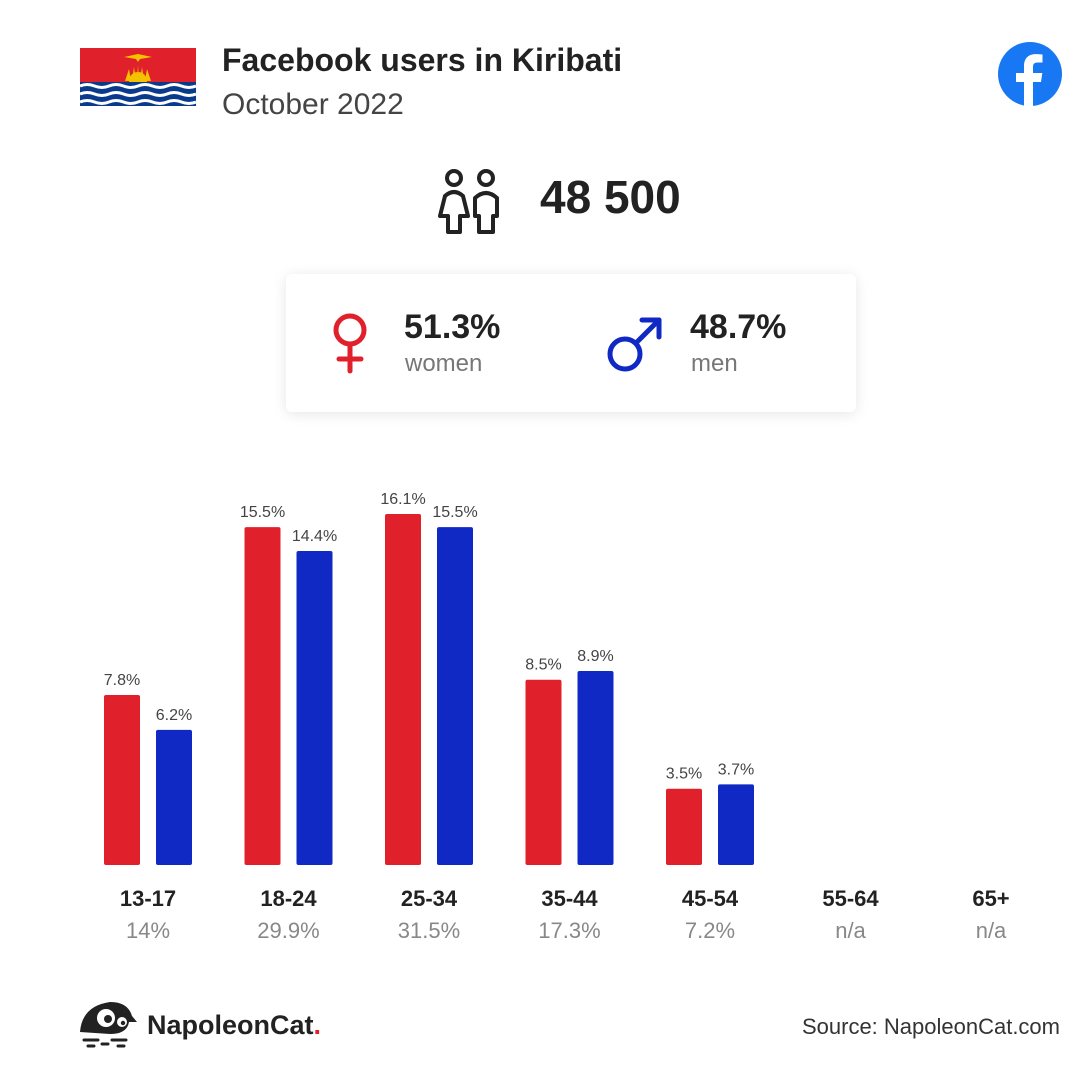 The height and width of the screenshot is (1080, 1080). I want to click on bar-value-label: 6.2%, so click(174, 715).